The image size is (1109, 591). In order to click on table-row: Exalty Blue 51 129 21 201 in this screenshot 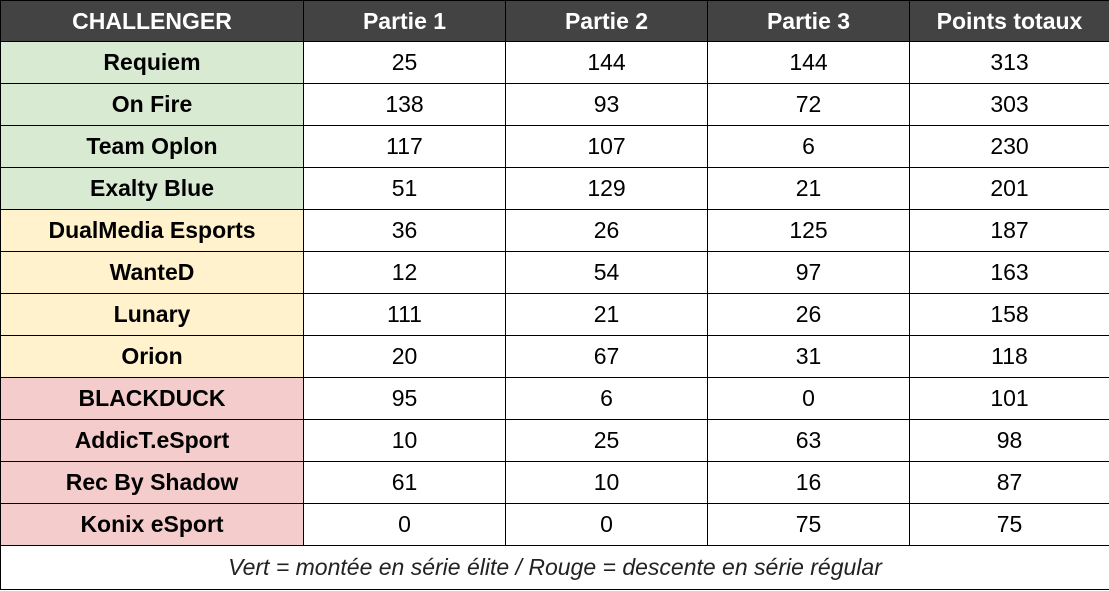, I will do `click(554, 188)`.